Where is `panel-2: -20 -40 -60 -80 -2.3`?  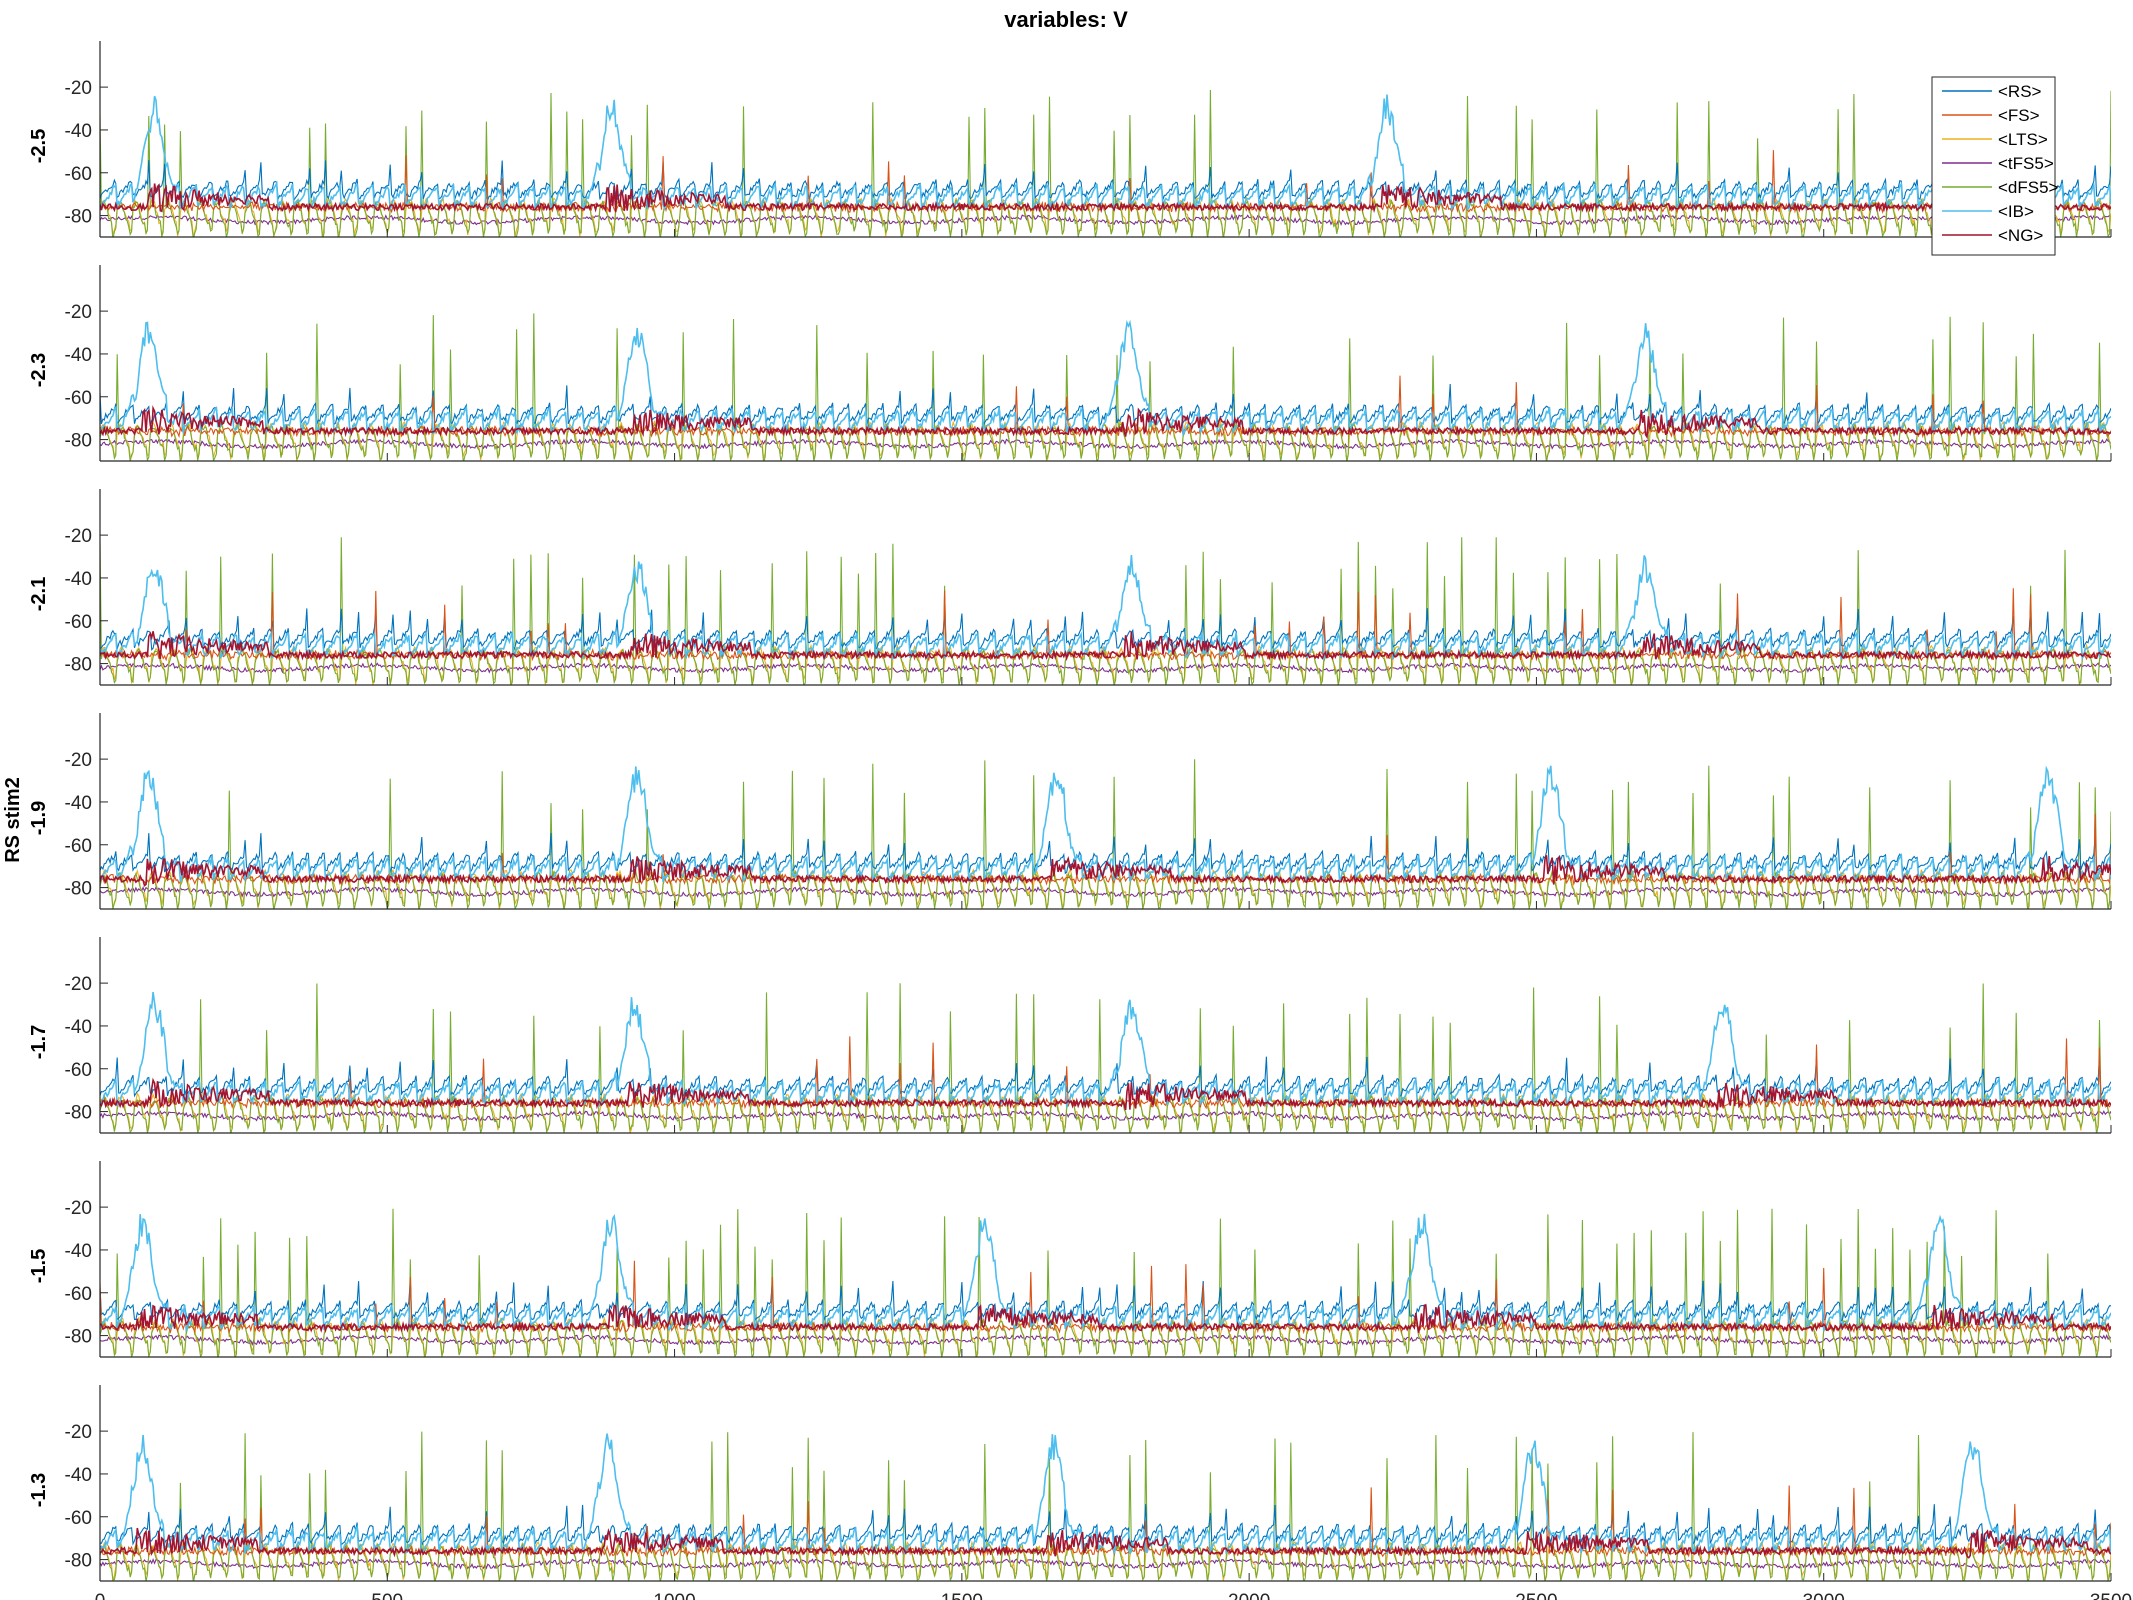 panel-2: -20 -40 -60 -80 -2.3 is located at coordinates (1070, 363).